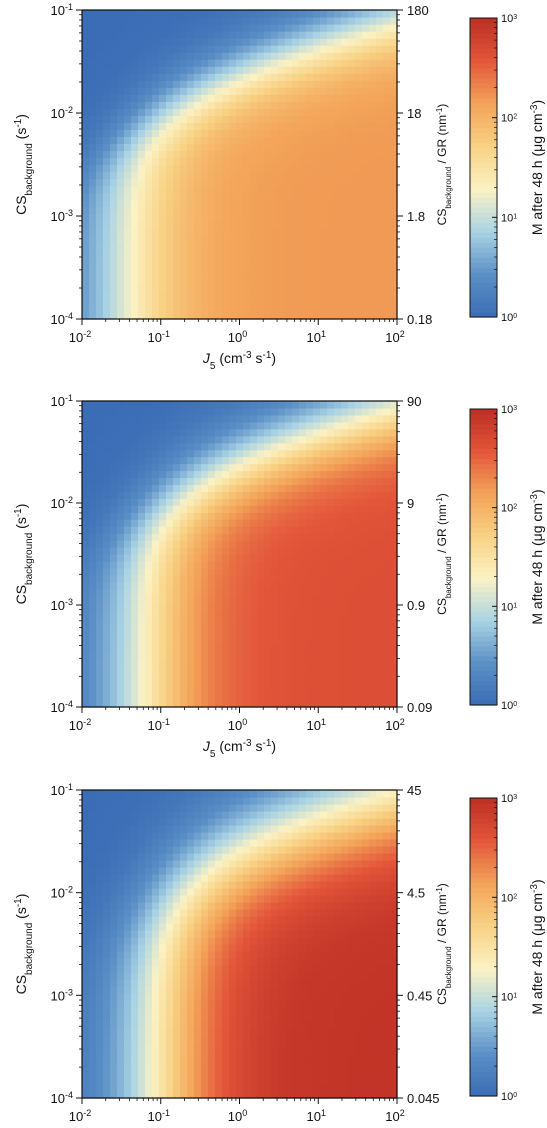 The width and height of the screenshot is (547, 1128). What do you see at coordinates (483, 35) in the screenshot?
I see `colorbar-segment` at bounding box center [483, 35].